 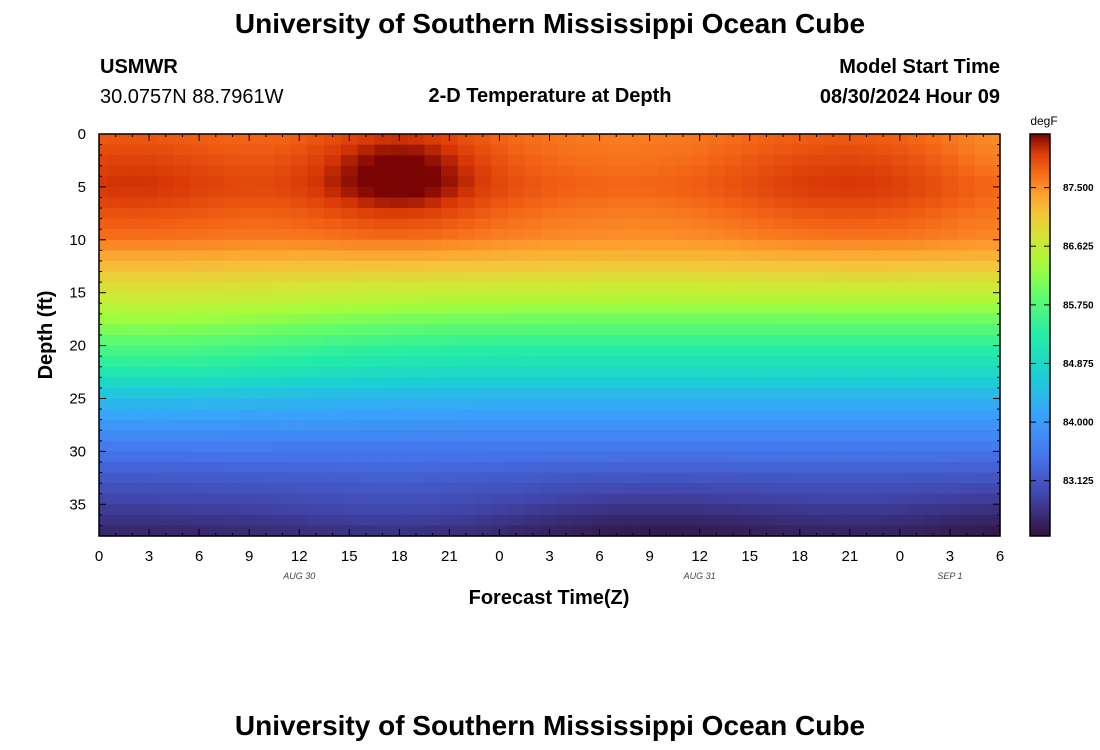 I want to click on y-tick-label: 5, so click(x=82, y=187).